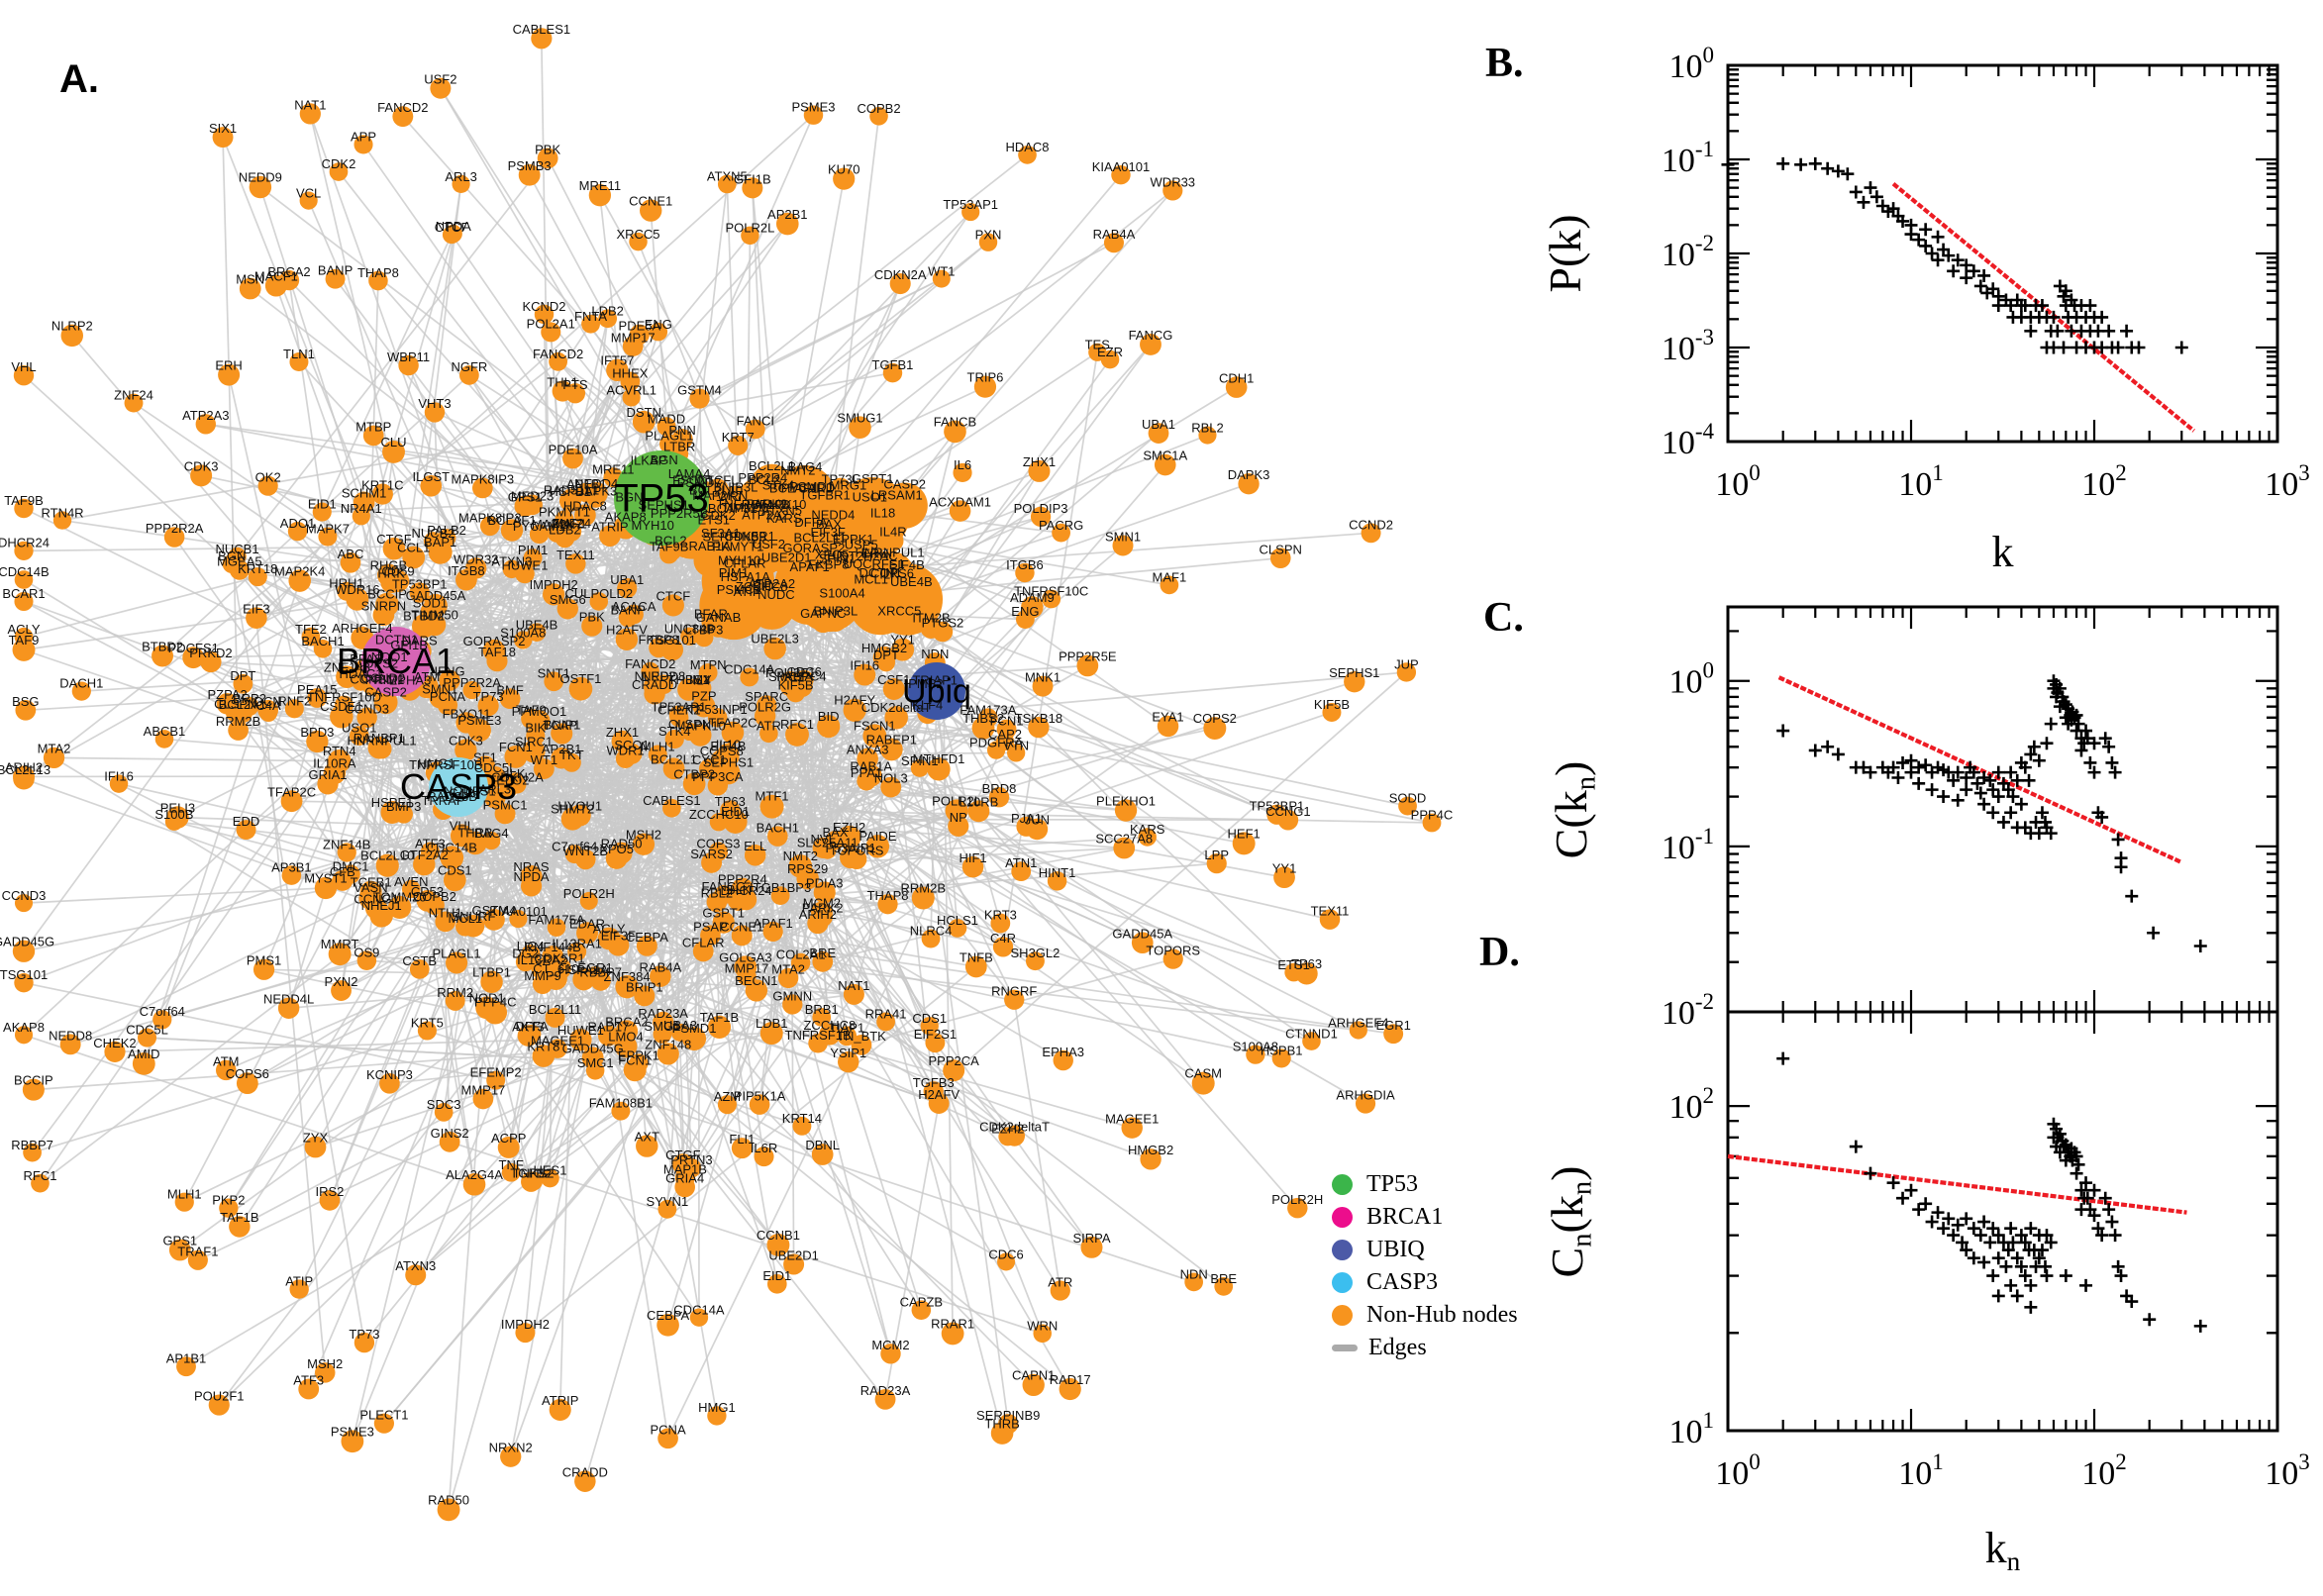 The height and width of the screenshot is (1596, 2323). Describe the element at coordinates (859, 417) in the screenshot. I see `network-node-label: SMUG1` at that location.